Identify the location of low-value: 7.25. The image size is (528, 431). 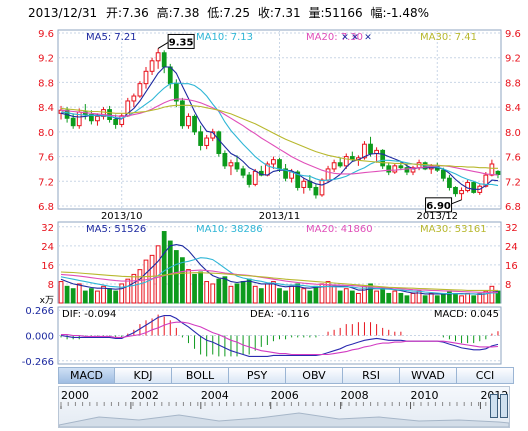
(236, 13).